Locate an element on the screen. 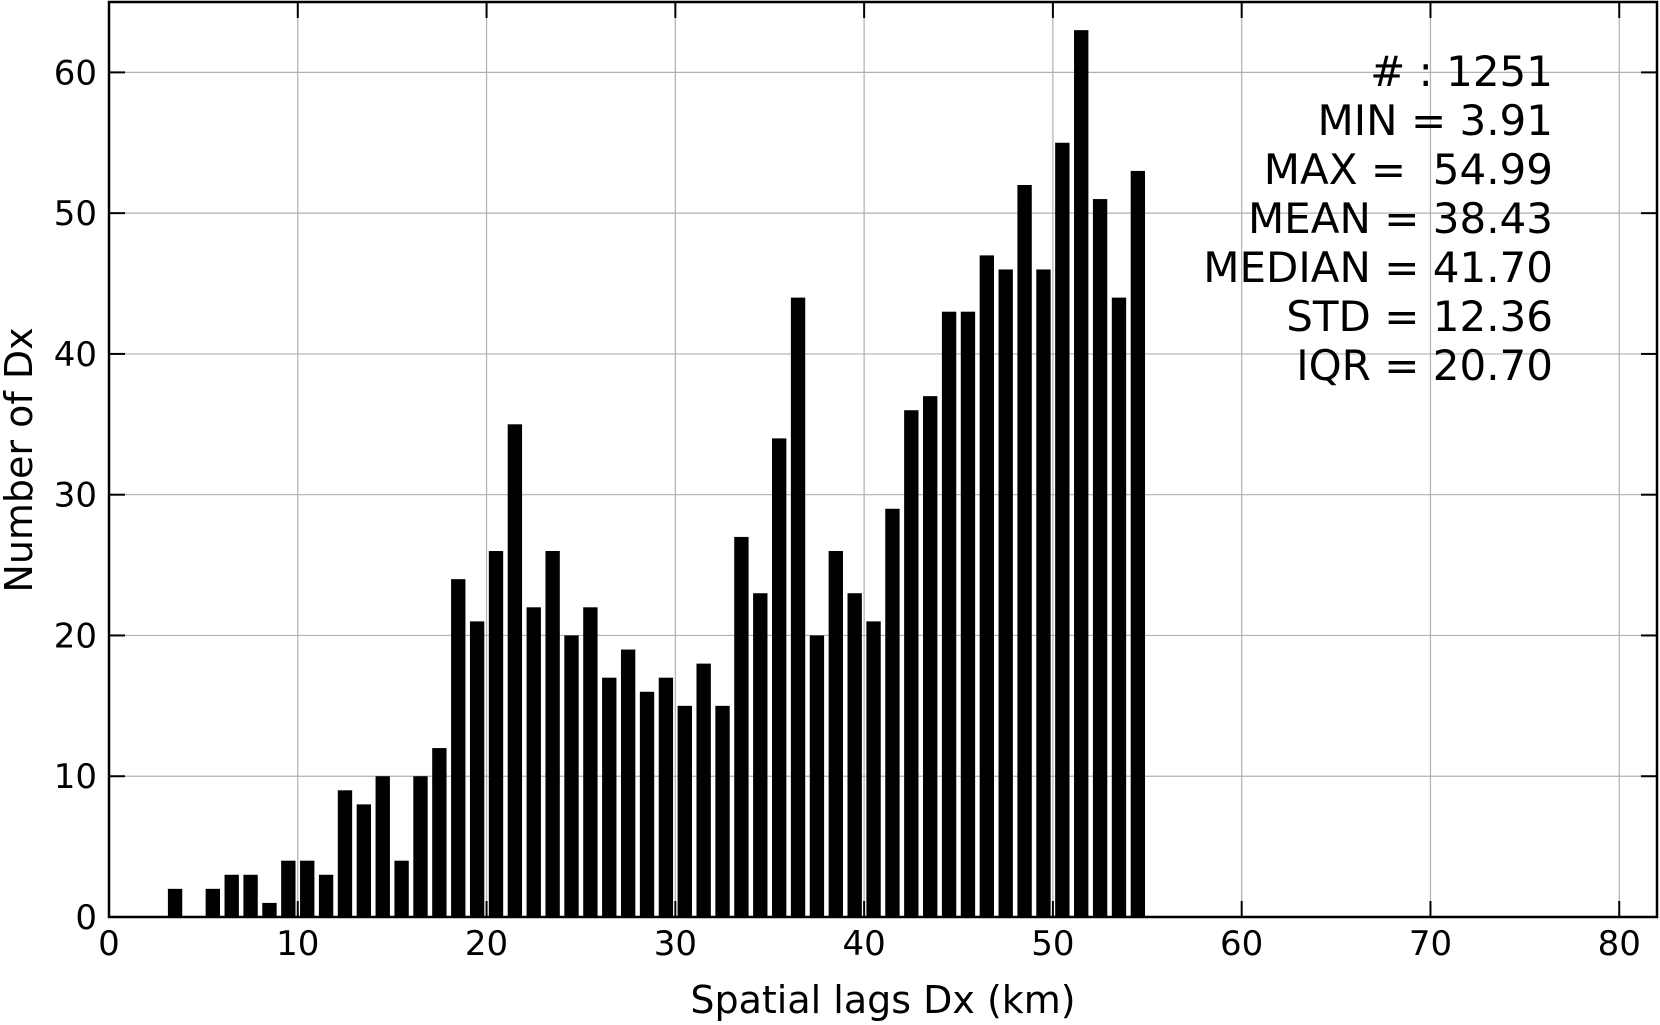 The height and width of the screenshot is (1025, 1660). y-axis-label: Number of Dx is located at coordinates (20, 459).